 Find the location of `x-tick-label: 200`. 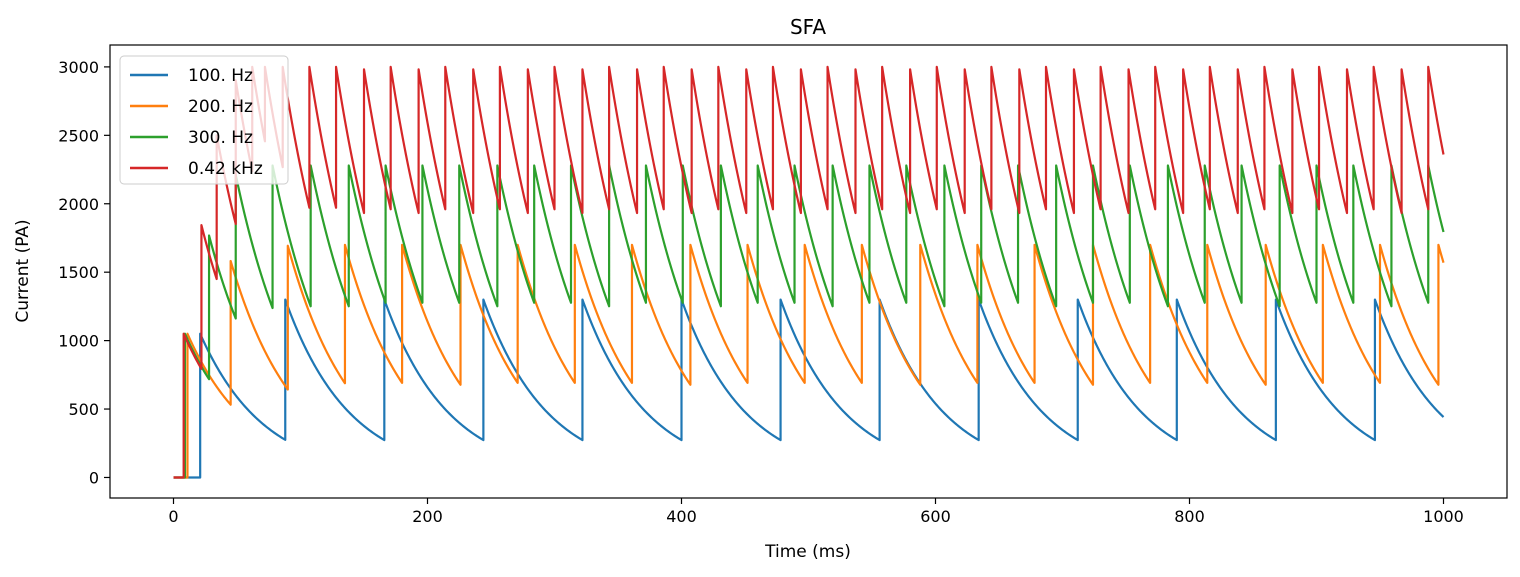

x-tick-label: 200 is located at coordinates (427, 516).